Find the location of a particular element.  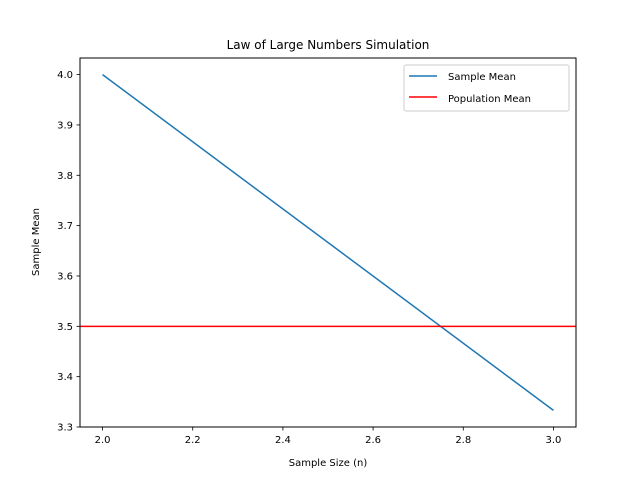

x-tick-label: 2.6 is located at coordinates (373, 440).